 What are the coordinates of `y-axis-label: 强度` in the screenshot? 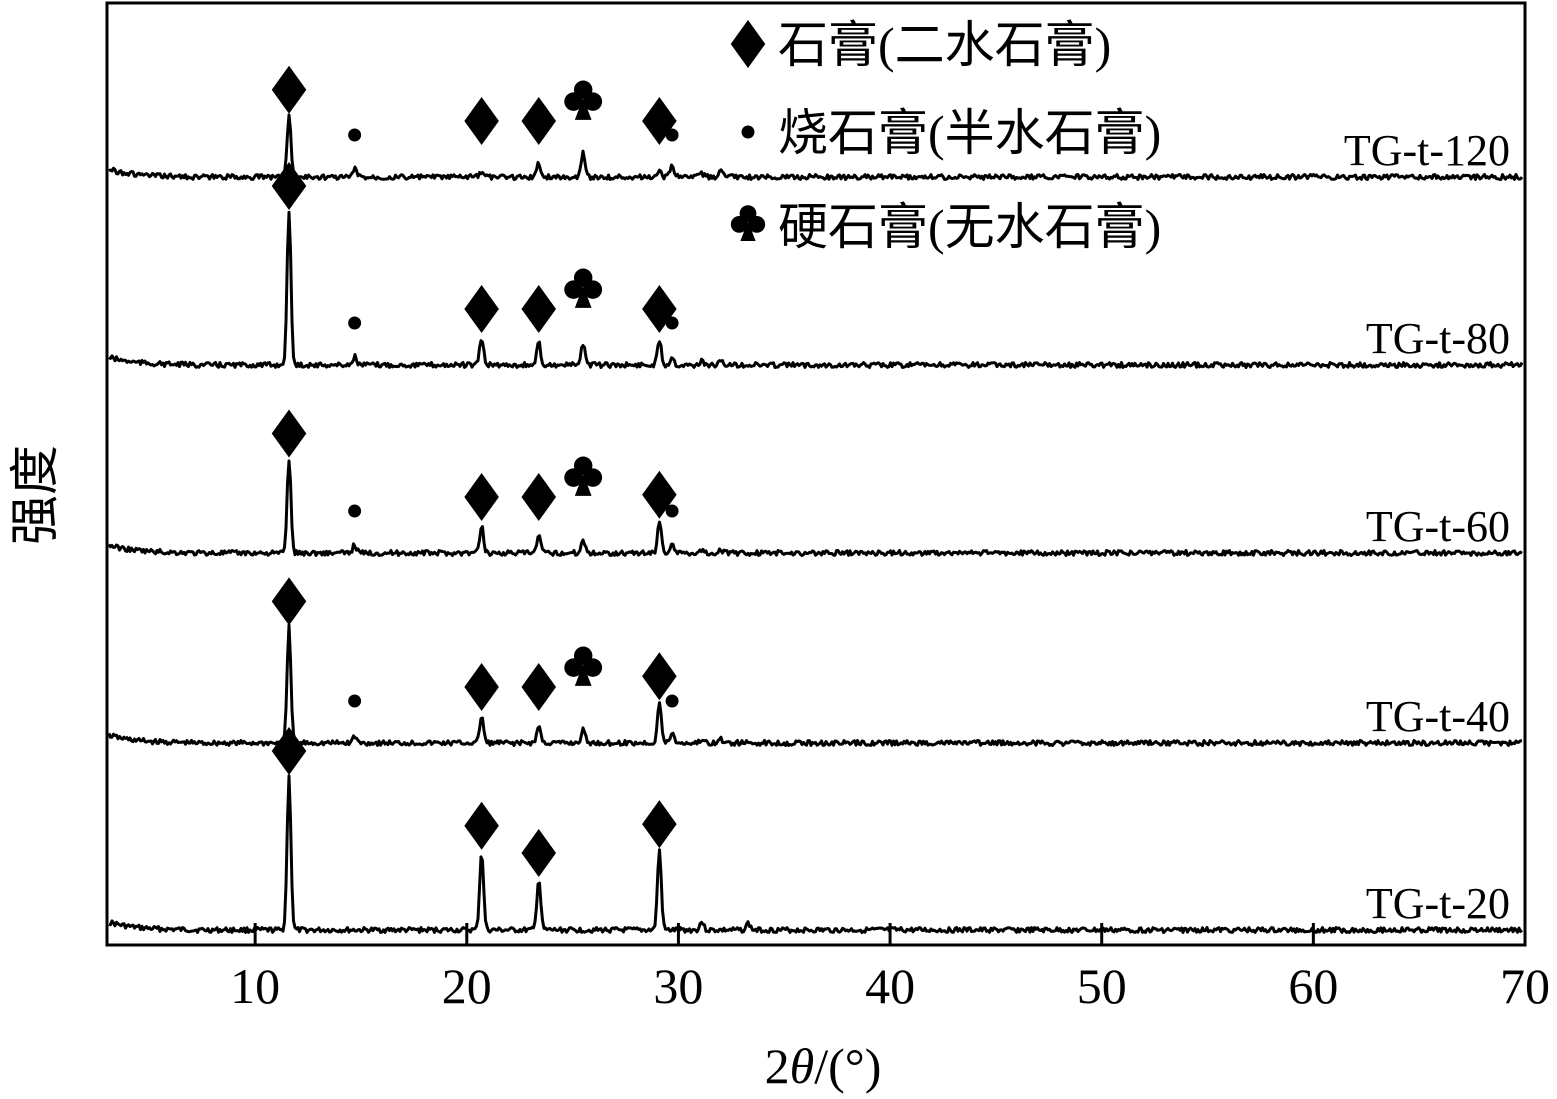 It's located at (35, 495).